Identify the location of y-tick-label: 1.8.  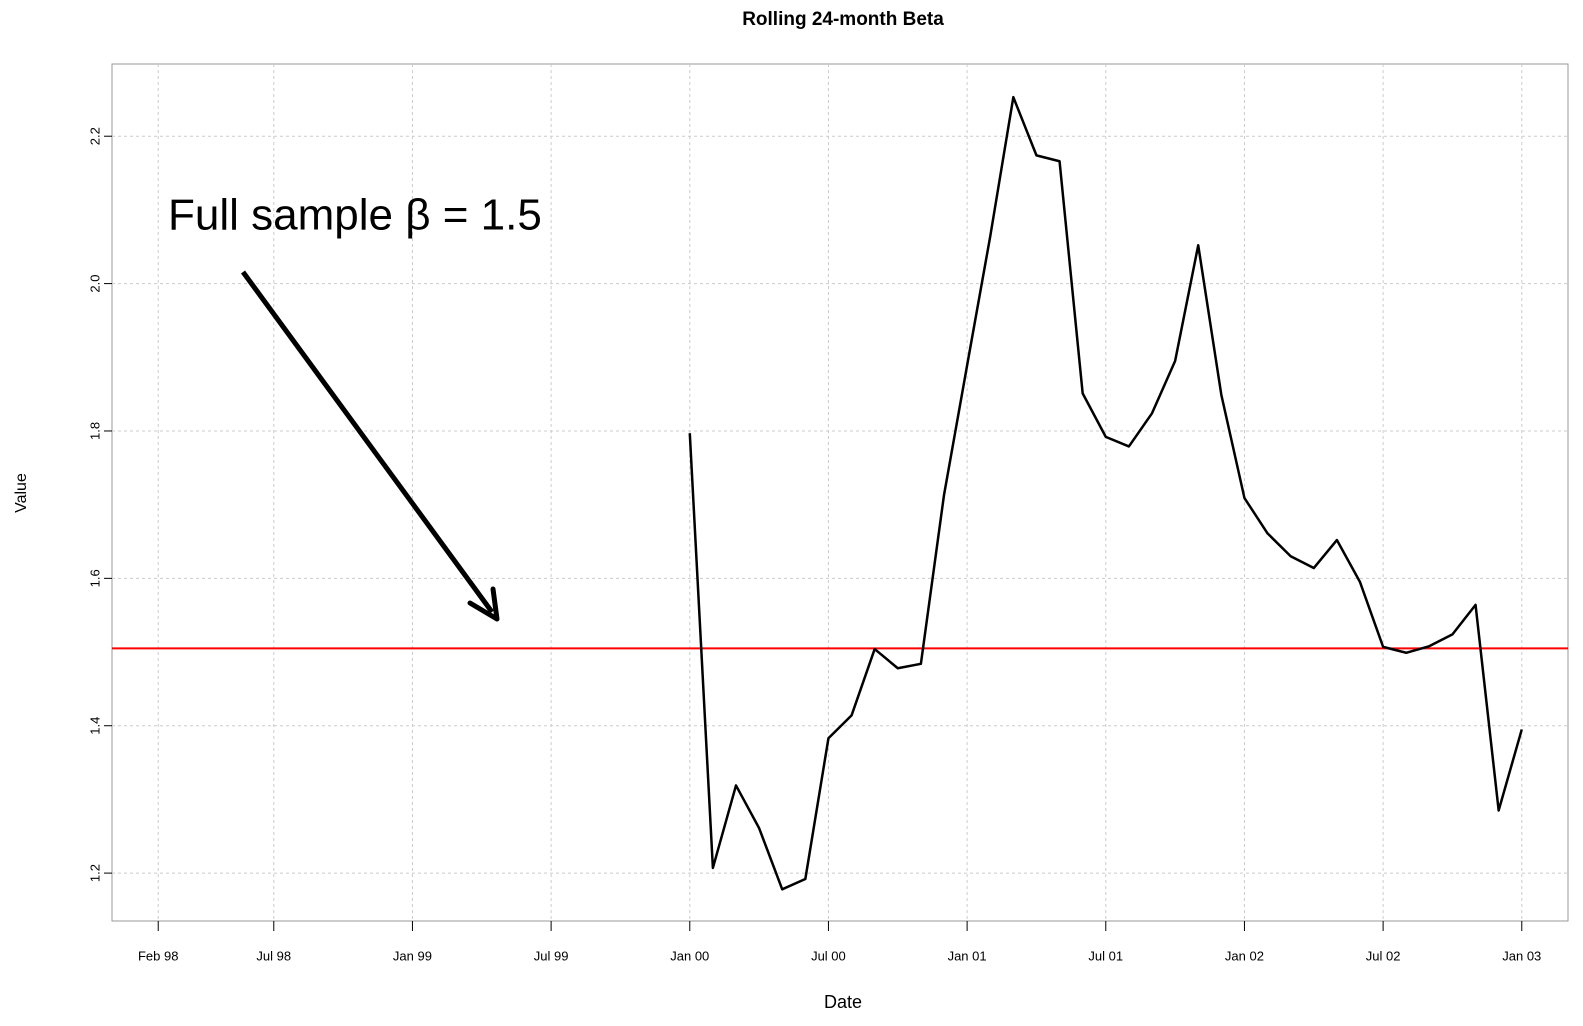
(94, 431).